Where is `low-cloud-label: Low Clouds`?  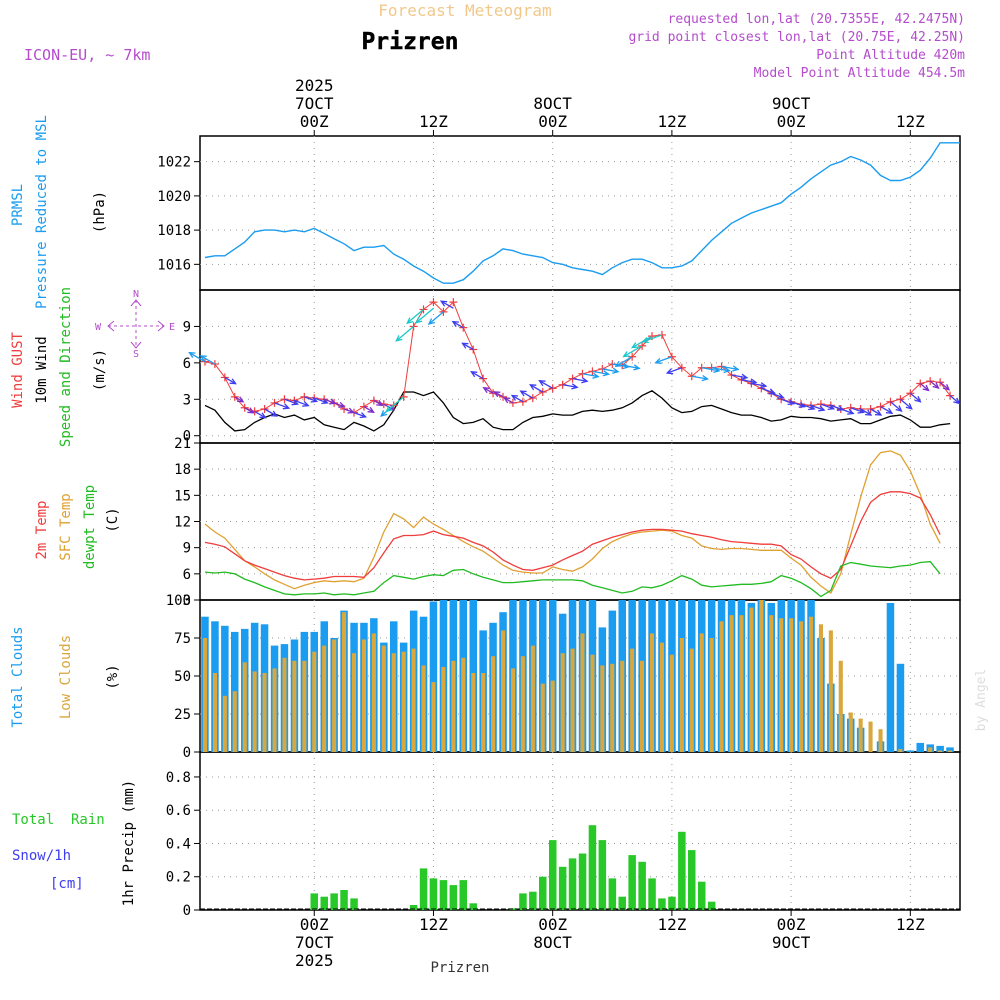
low-cloud-label: Low Clouds is located at coordinates (66, 677).